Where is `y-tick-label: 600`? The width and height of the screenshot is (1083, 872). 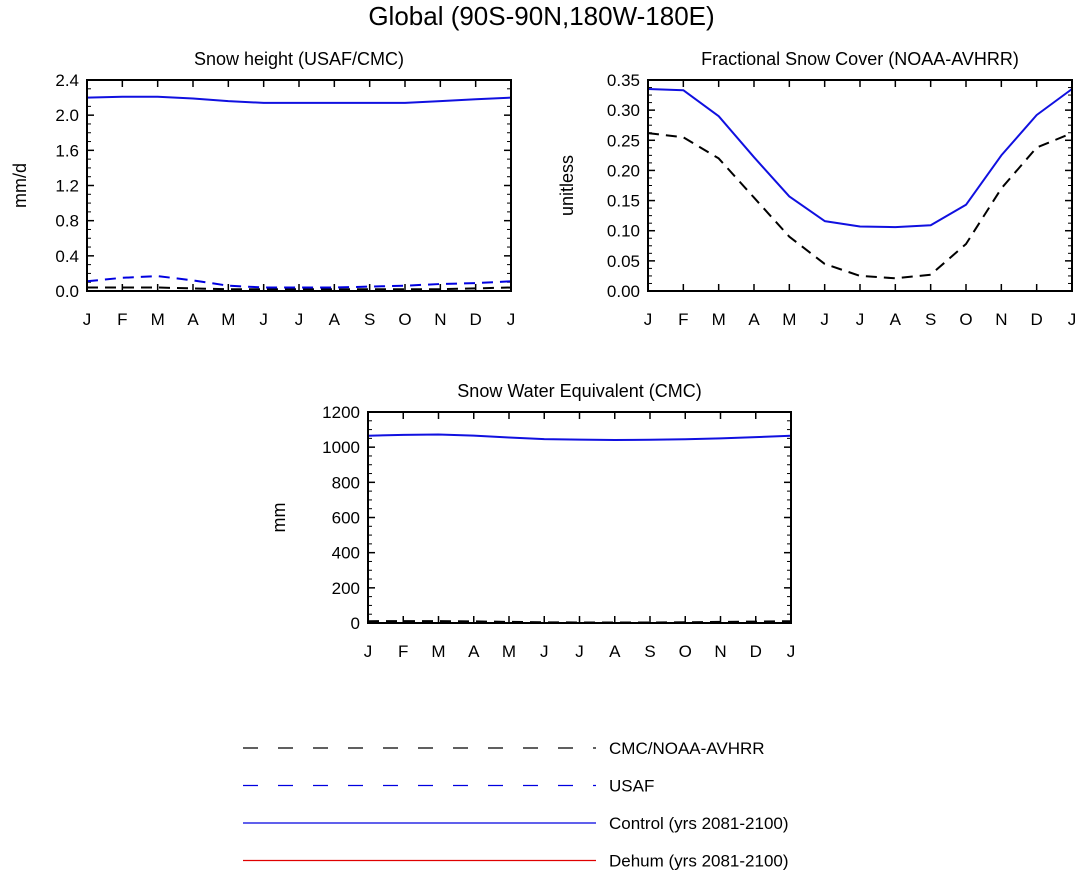
y-tick-label: 600 is located at coordinates (346, 518).